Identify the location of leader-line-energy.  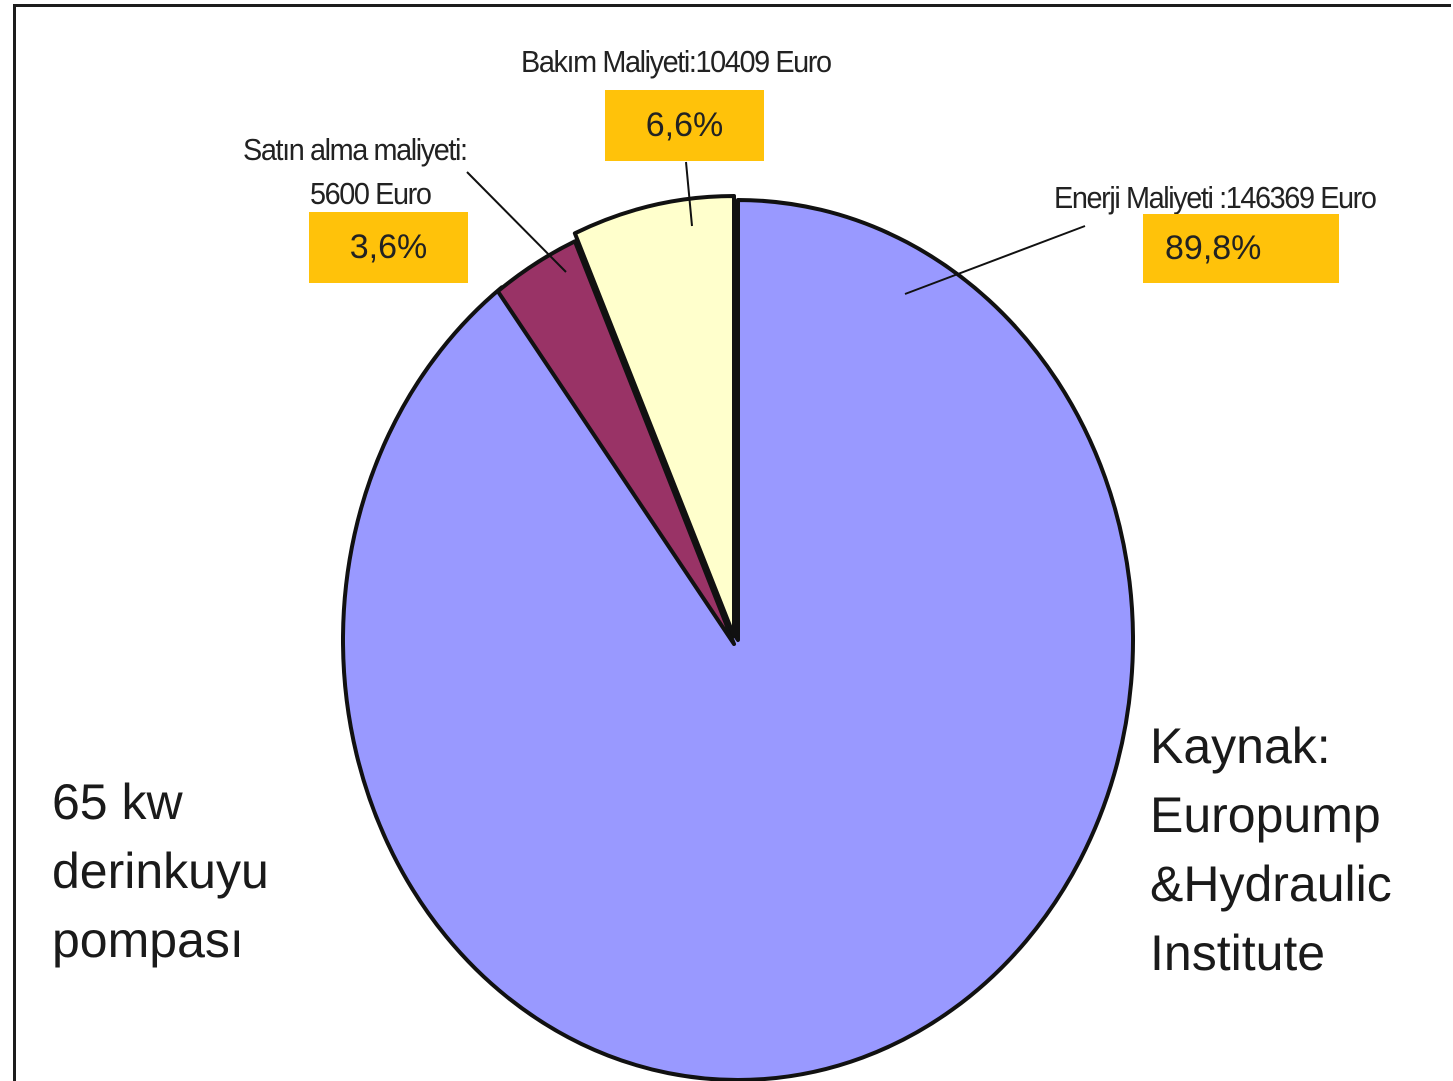
(995, 260).